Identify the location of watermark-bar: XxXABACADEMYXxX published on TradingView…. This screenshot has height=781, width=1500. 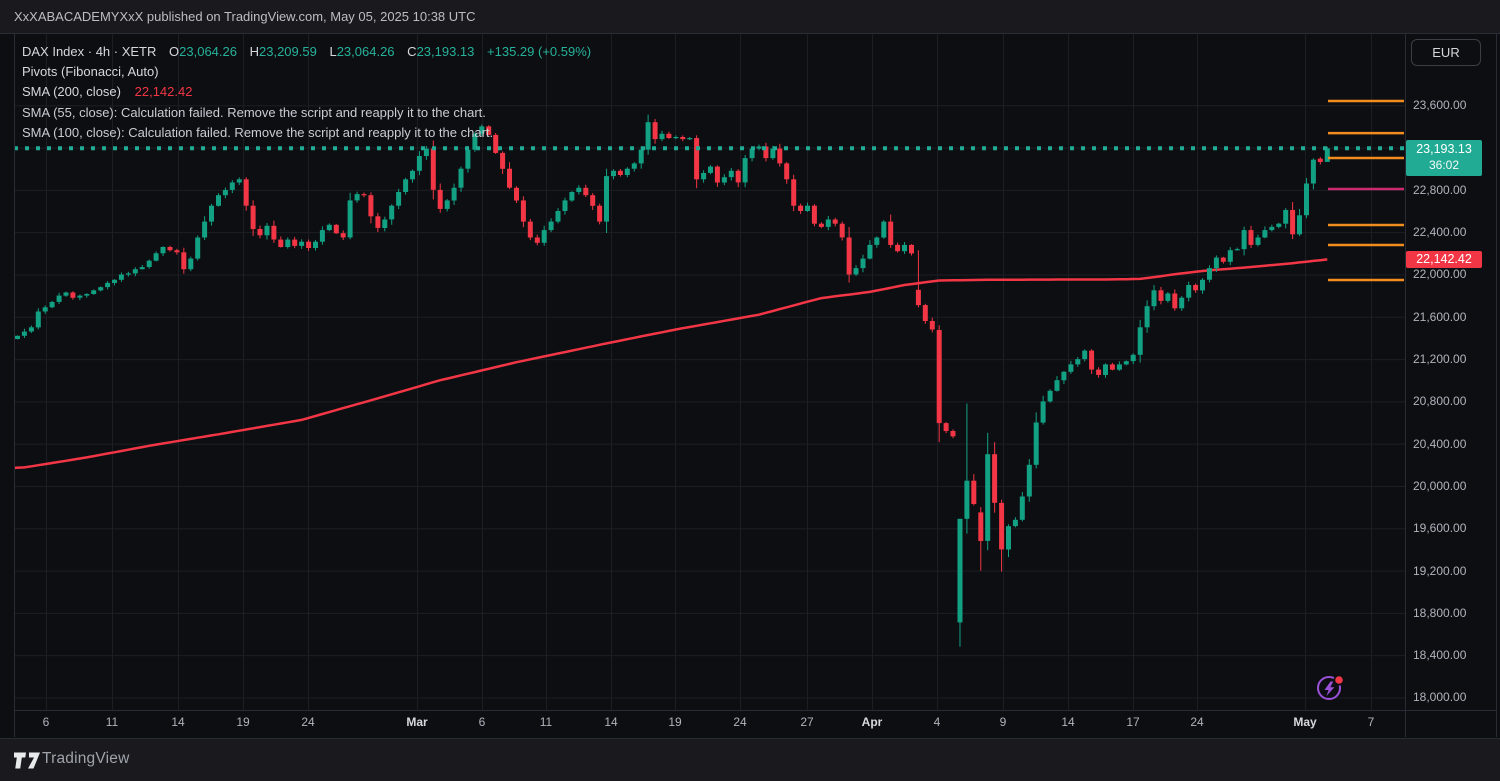
(750, 17).